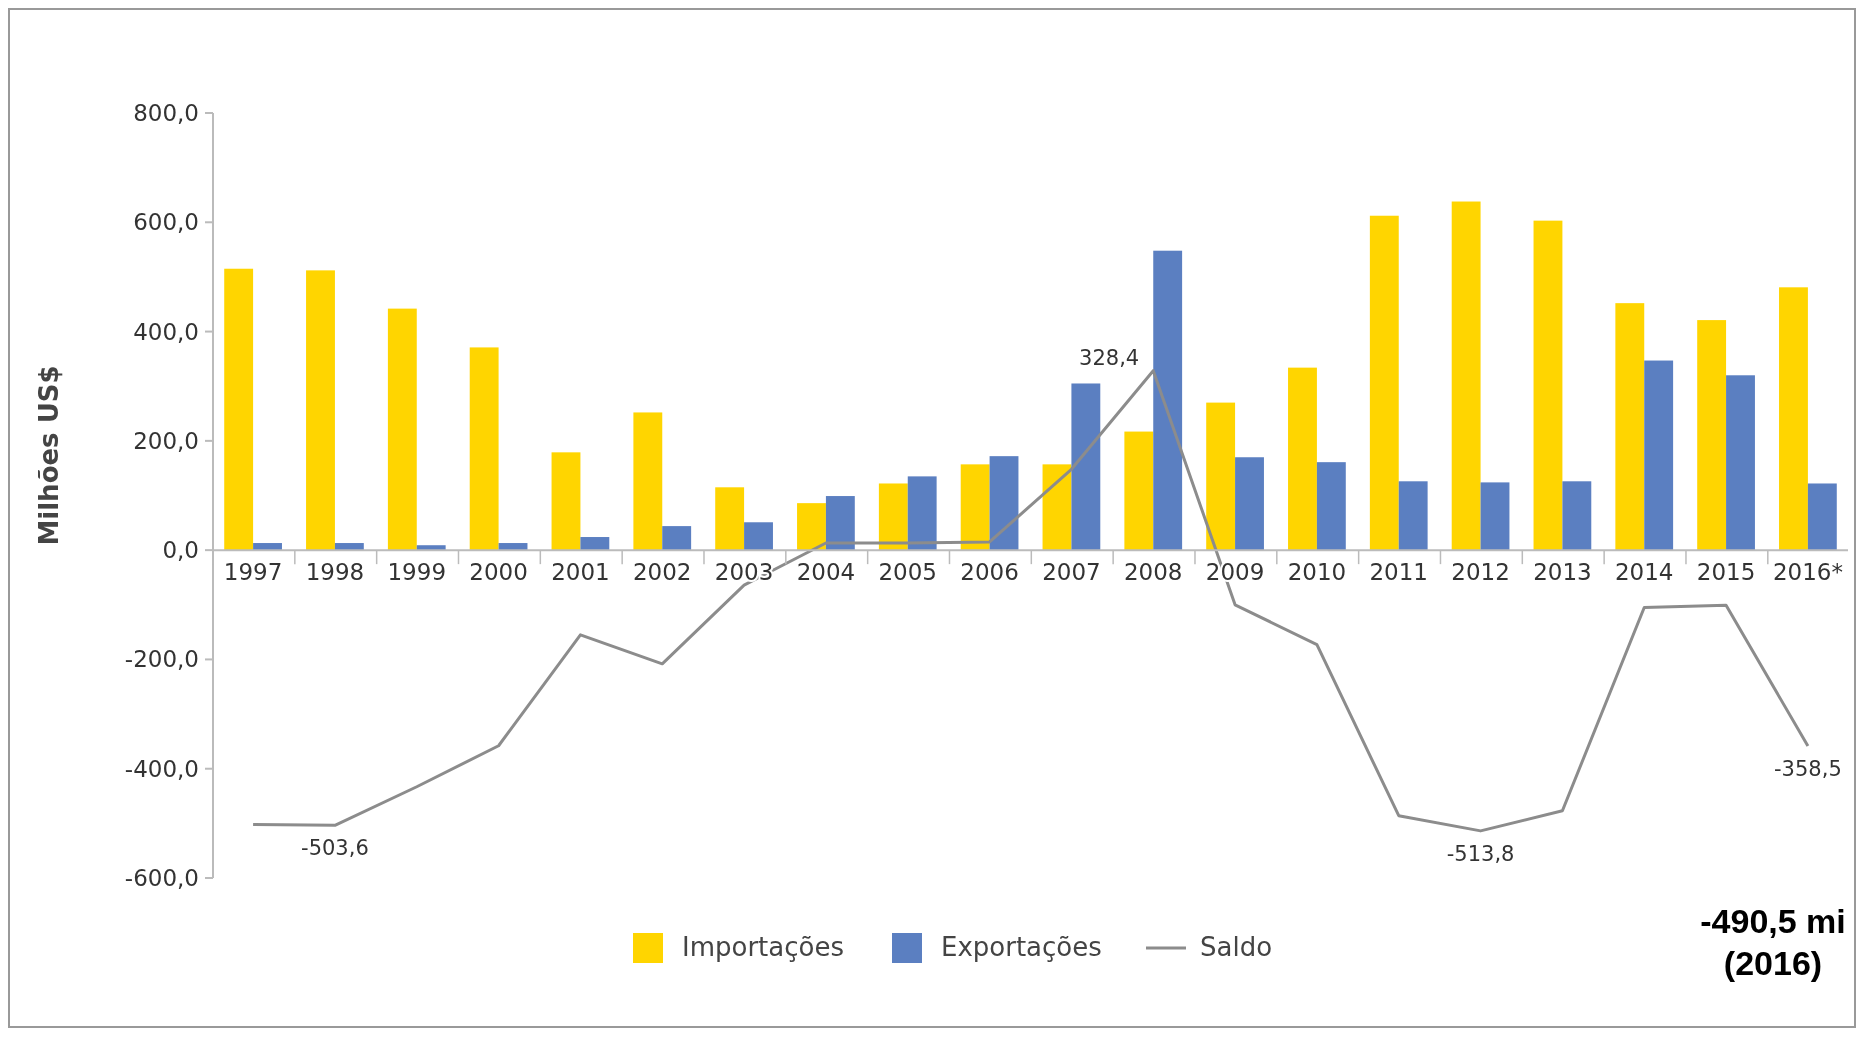  Describe the element at coordinates (1317, 572) in the screenshot. I see `x-tick-label: 2010` at that location.